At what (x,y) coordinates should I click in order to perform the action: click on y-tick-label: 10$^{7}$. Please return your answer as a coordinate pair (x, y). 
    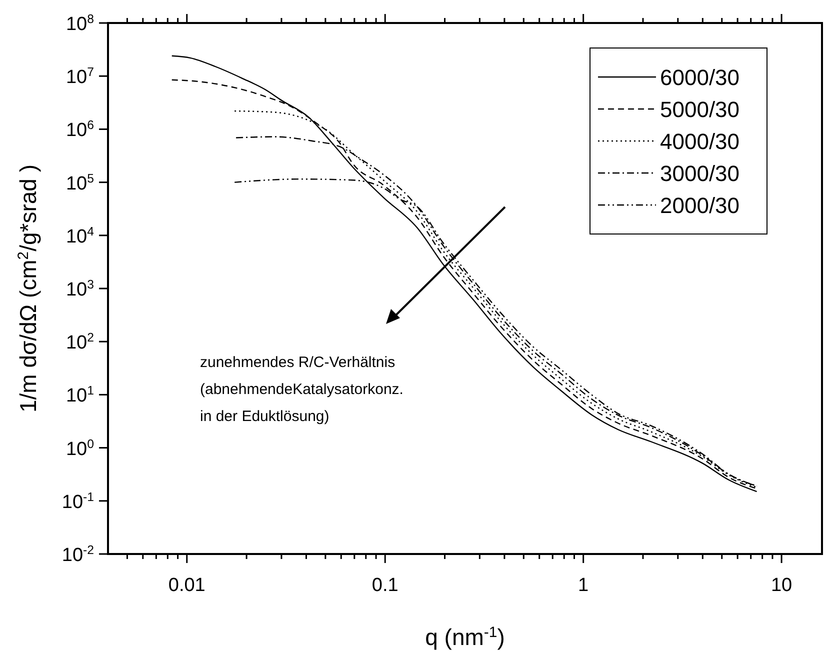
    Looking at the image, I should click on (80, 76).